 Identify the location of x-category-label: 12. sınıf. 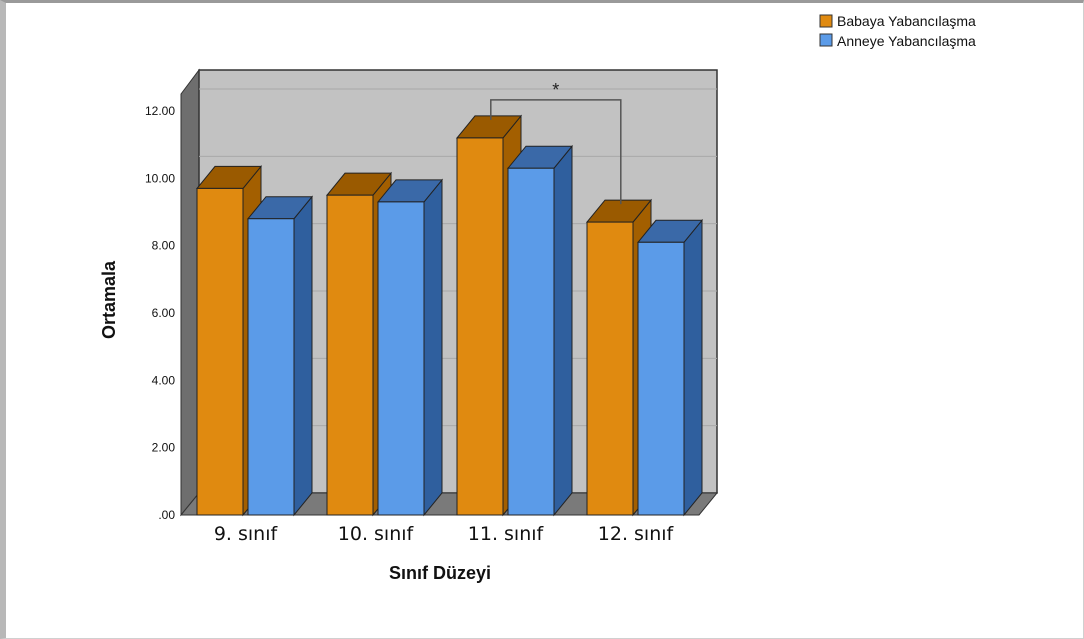
(636, 534).